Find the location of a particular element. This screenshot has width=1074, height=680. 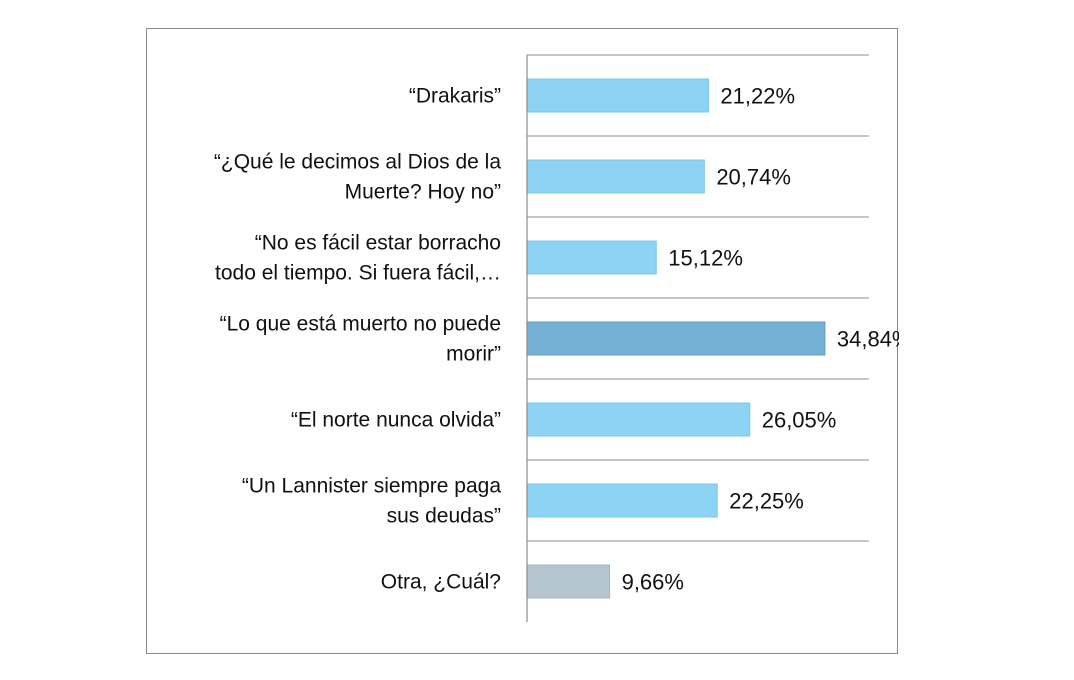

category-label-line: “Un Lannister siempre paga is located at coordinates (371, 486).